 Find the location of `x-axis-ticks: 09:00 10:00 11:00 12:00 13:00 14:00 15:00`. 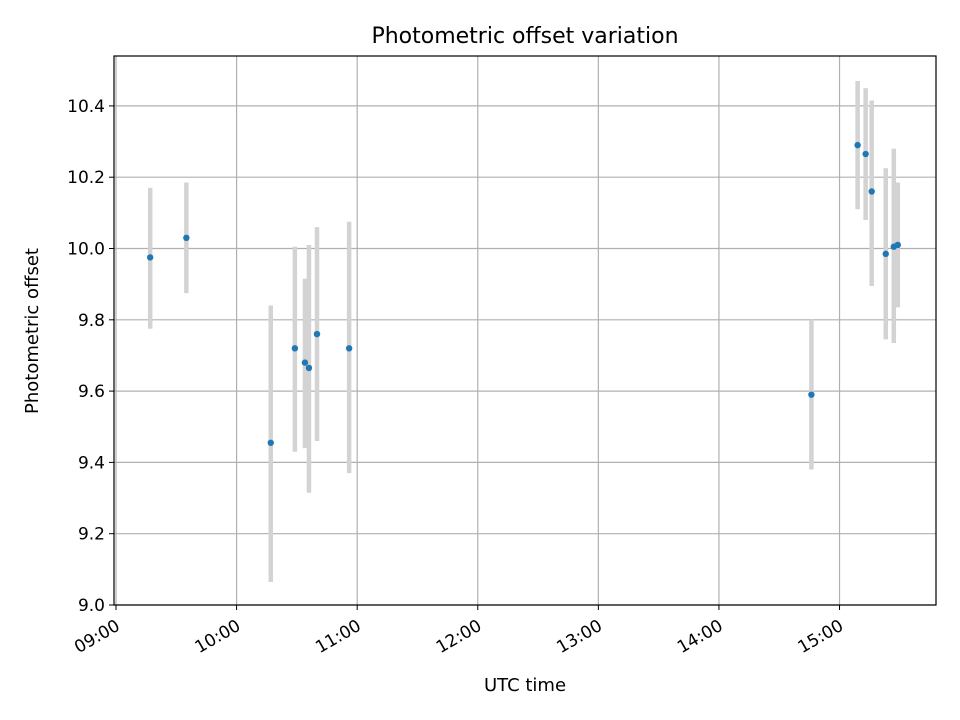

x-axis-ticks: 09:00 10:00 11:00 12:00 13:00 14:00 15:00 is located at coordinates (459, 631).